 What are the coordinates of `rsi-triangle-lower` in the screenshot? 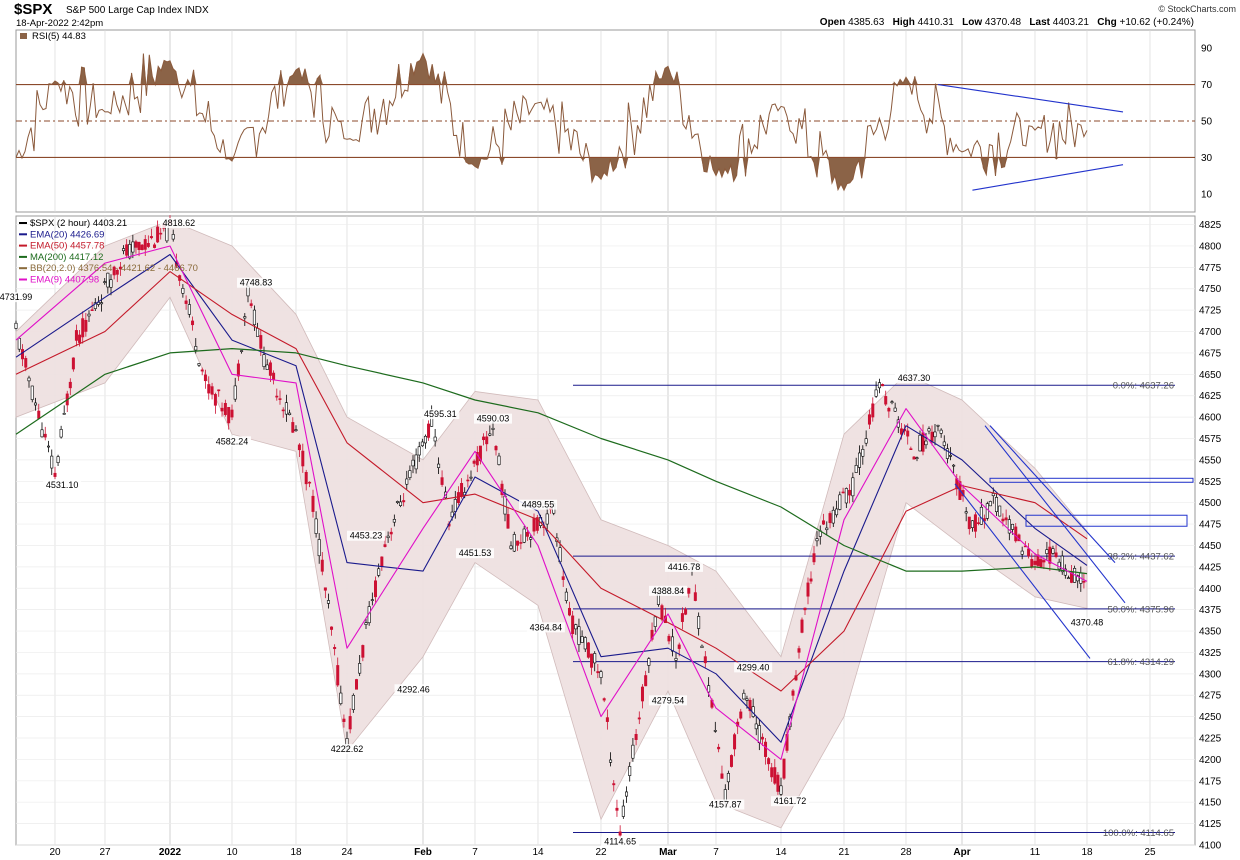 It's located at (1048, 177).